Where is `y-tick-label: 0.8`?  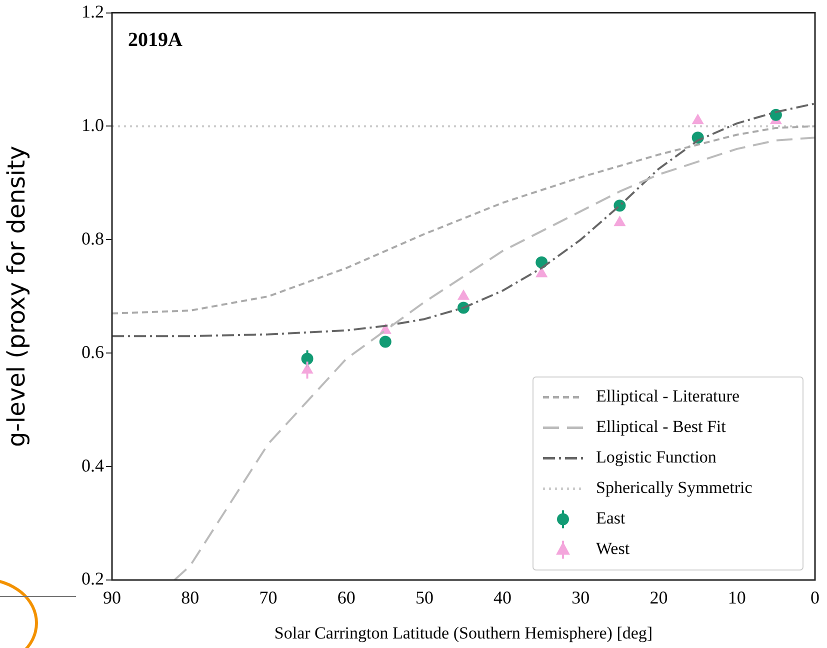 y-tick-label: 0.8 is located at coordinates (93, 238).